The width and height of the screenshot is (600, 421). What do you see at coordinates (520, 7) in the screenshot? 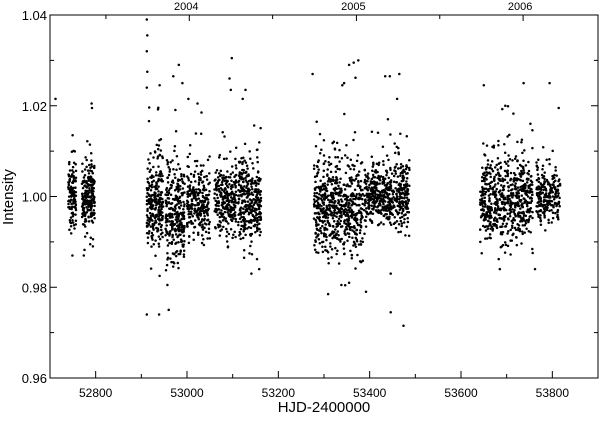
I see `top-tick-label: 2006` at bounding box center [520, 7].